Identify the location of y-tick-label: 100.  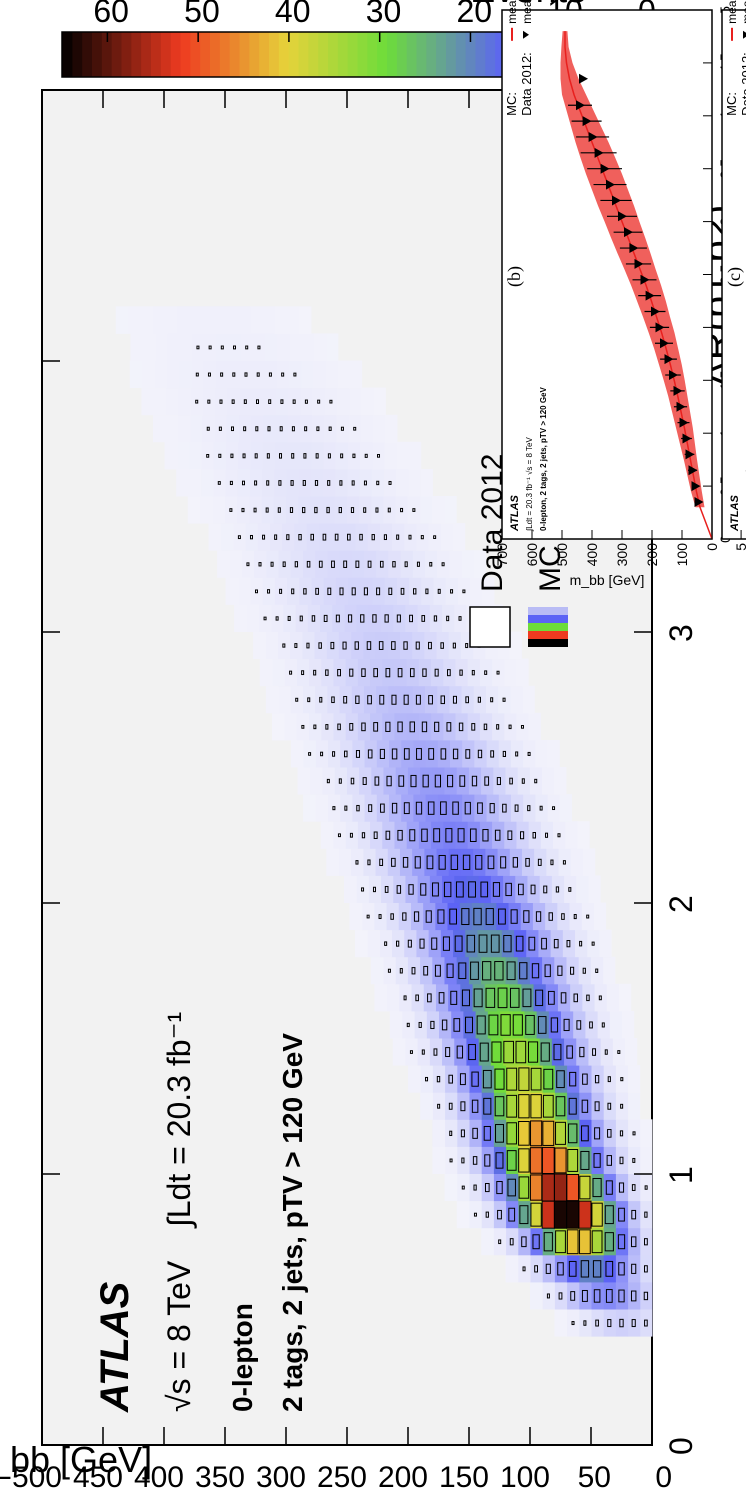
(682, 555).